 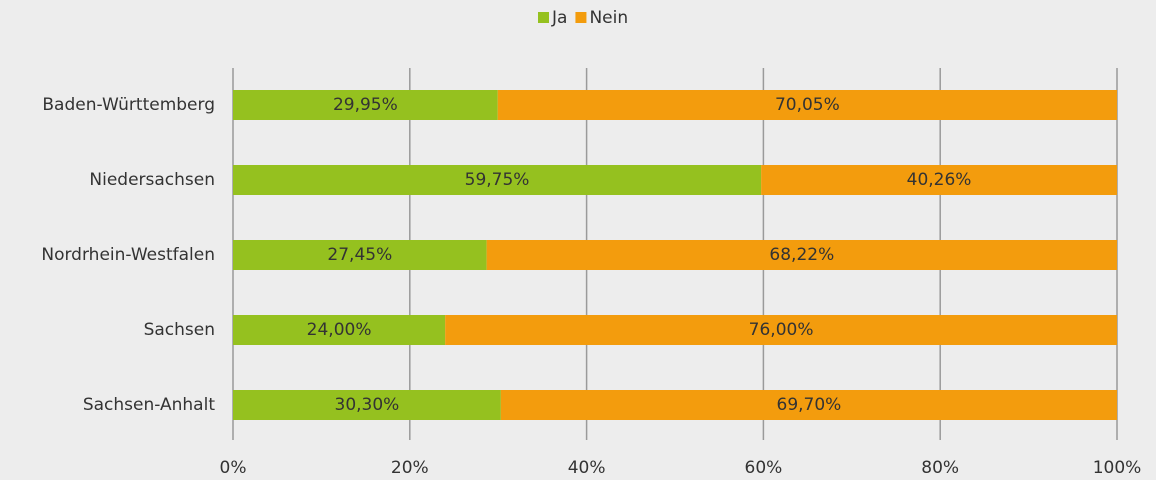 I want to click on data-label: 59,75%, so click(x=497, y=180).